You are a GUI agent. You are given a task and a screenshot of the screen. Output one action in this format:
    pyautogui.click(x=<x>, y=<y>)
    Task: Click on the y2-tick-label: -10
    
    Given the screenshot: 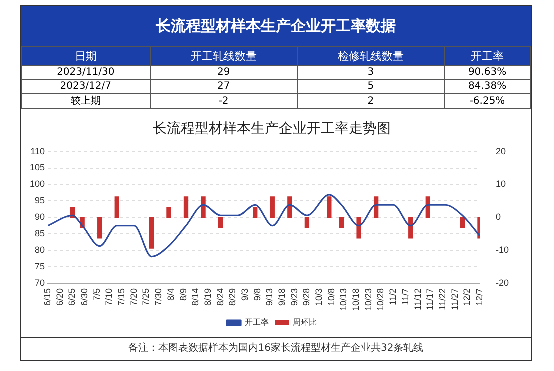 What is the action you would take?
    pyautogui.click(x=503, y=250)
    